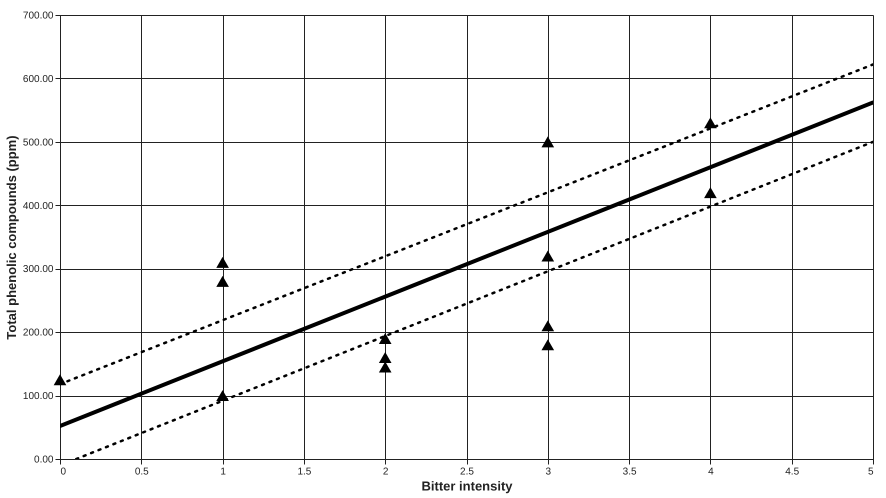  What do you see at coordinates (38, 142) in the screenshot?
I see `y-tick-label: 500.00` at bounding box center [38, 142].